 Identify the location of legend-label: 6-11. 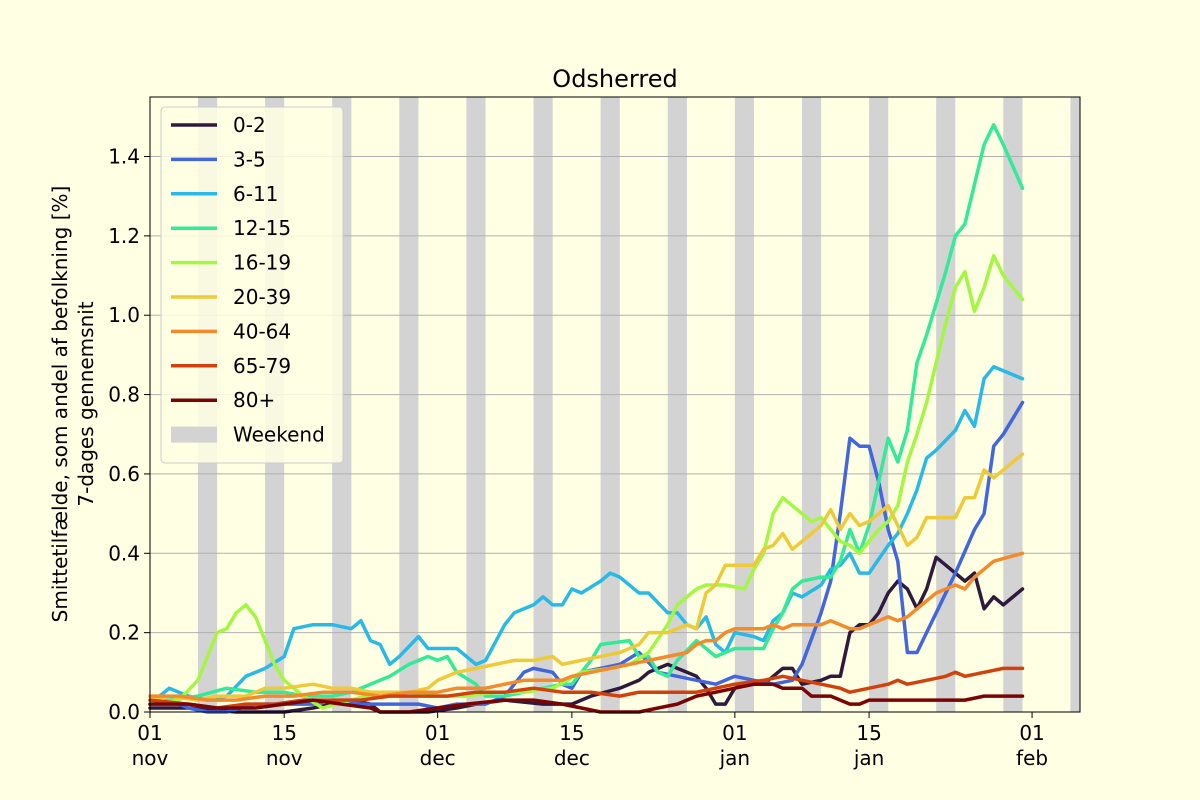
(255, 194).